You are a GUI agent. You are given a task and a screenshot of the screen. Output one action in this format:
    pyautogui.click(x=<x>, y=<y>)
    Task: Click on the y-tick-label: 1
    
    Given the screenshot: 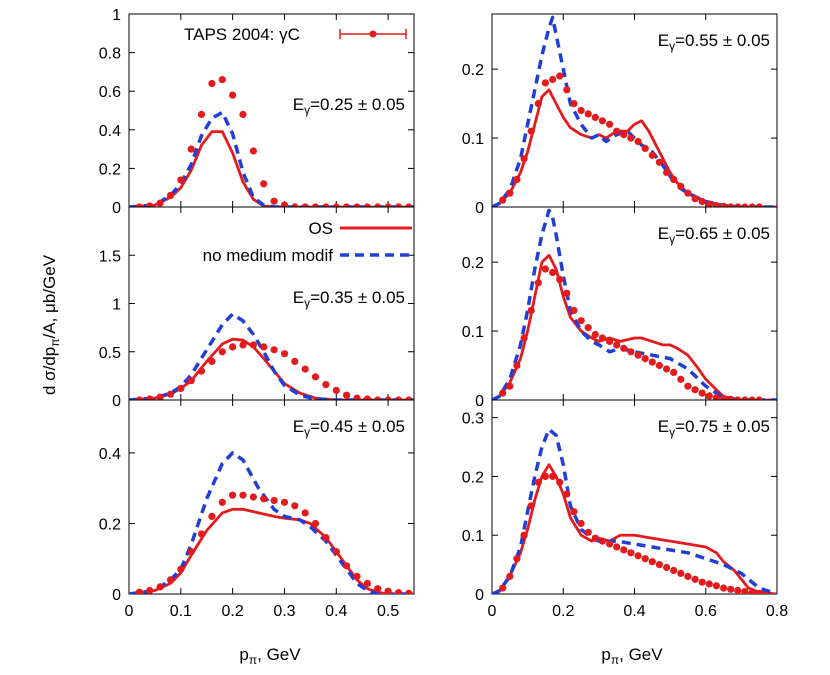 What is the action you would take?
    pyautogui.click(x=116, y=305)
    